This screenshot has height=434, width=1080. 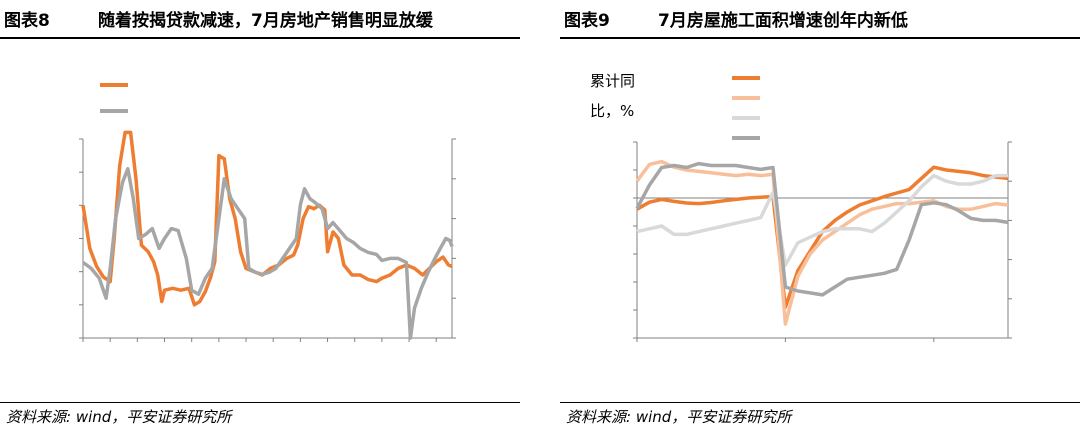 I want to click on left-chart-header: 图表8 随着按揭贷款减速，7月房地产销售明显放缓, so click(x=260, y=18).